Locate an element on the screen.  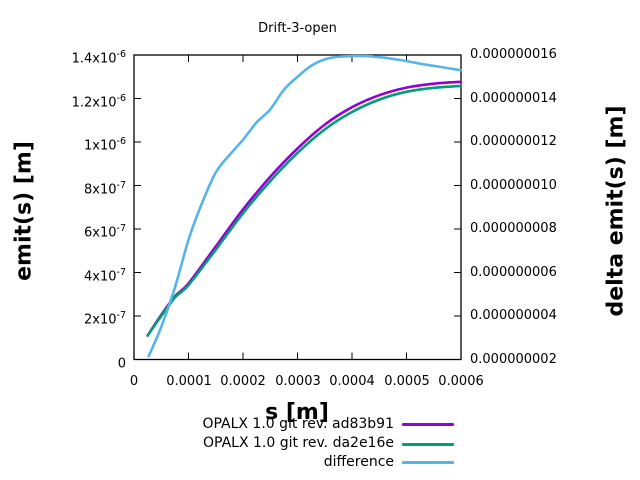
x-tick-label: 0.0006 is located at coordinates (461, 381).